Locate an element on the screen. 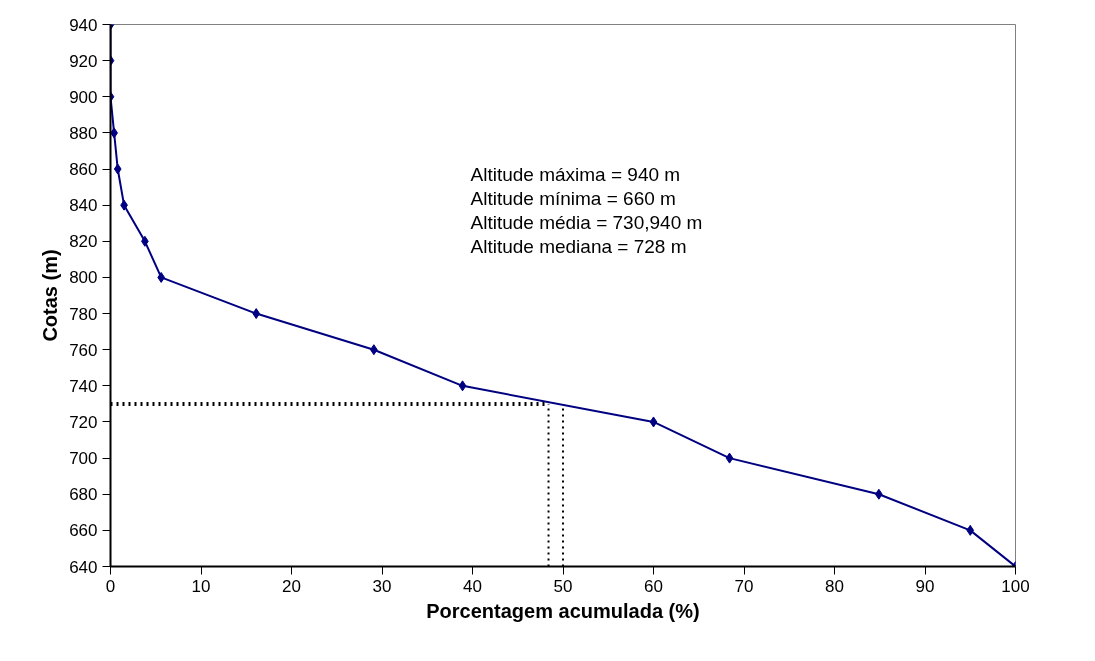  y-tick-label: 940 is located at coordinates (83, 25).